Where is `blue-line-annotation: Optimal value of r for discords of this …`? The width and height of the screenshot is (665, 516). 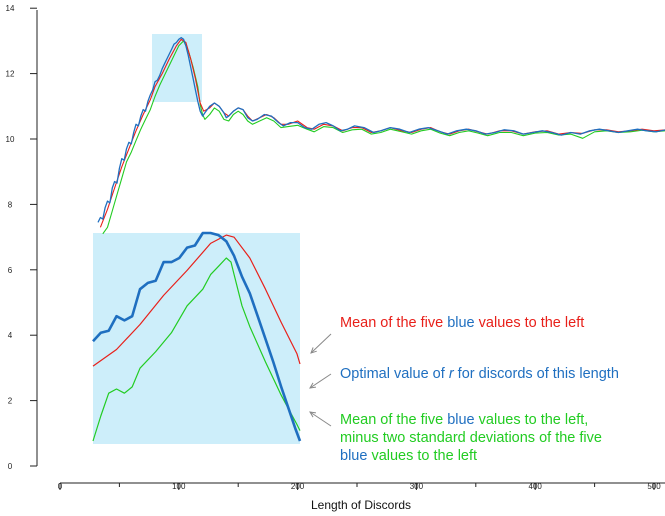
blue-line-annotation: Optimal value of r for discords of this … is located at coordinates (479, 374).